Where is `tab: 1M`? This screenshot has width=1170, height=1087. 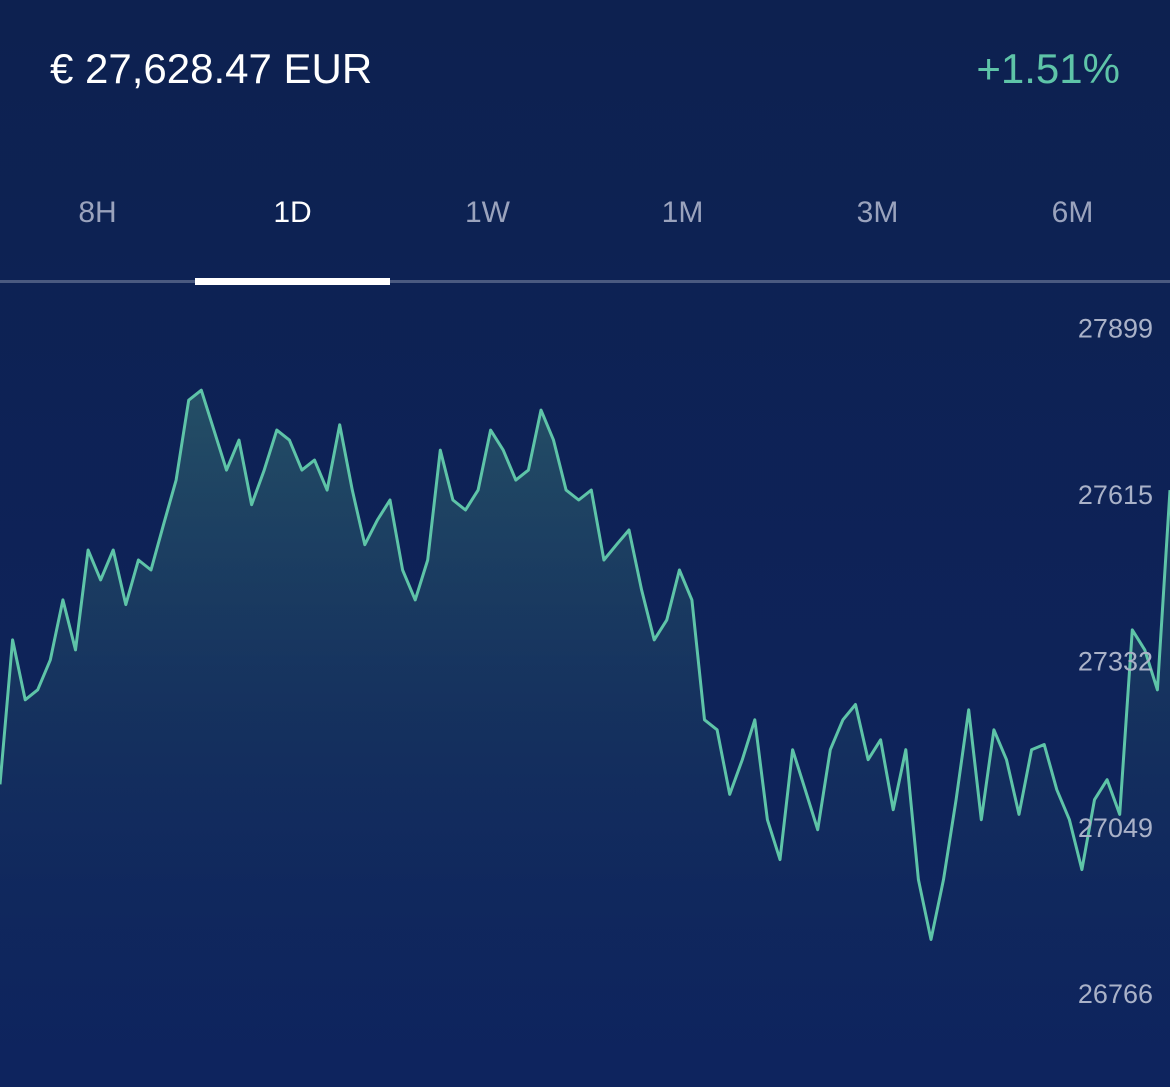 tab: 1M is located at coordinates (683, 212).